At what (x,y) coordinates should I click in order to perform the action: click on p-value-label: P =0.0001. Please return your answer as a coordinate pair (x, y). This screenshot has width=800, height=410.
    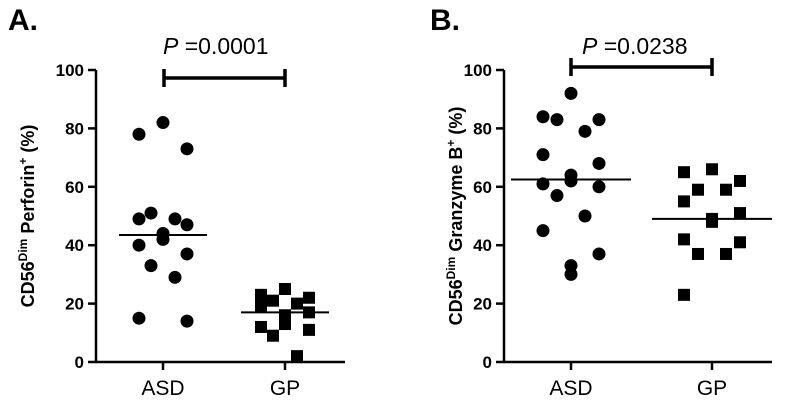
    Looking at the image, I should click on (216, 46).